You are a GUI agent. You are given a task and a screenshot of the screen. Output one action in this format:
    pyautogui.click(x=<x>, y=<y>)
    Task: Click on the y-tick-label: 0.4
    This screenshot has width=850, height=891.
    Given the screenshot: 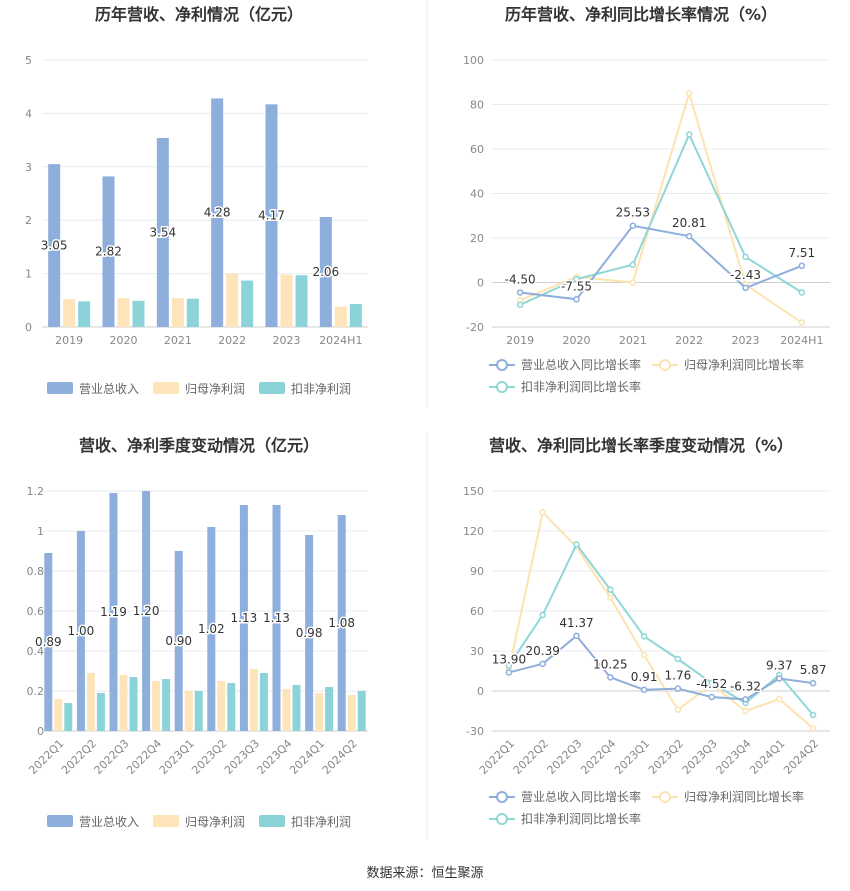 What is the action you would take?
    pyautogui.click(x=36, y=651)
    